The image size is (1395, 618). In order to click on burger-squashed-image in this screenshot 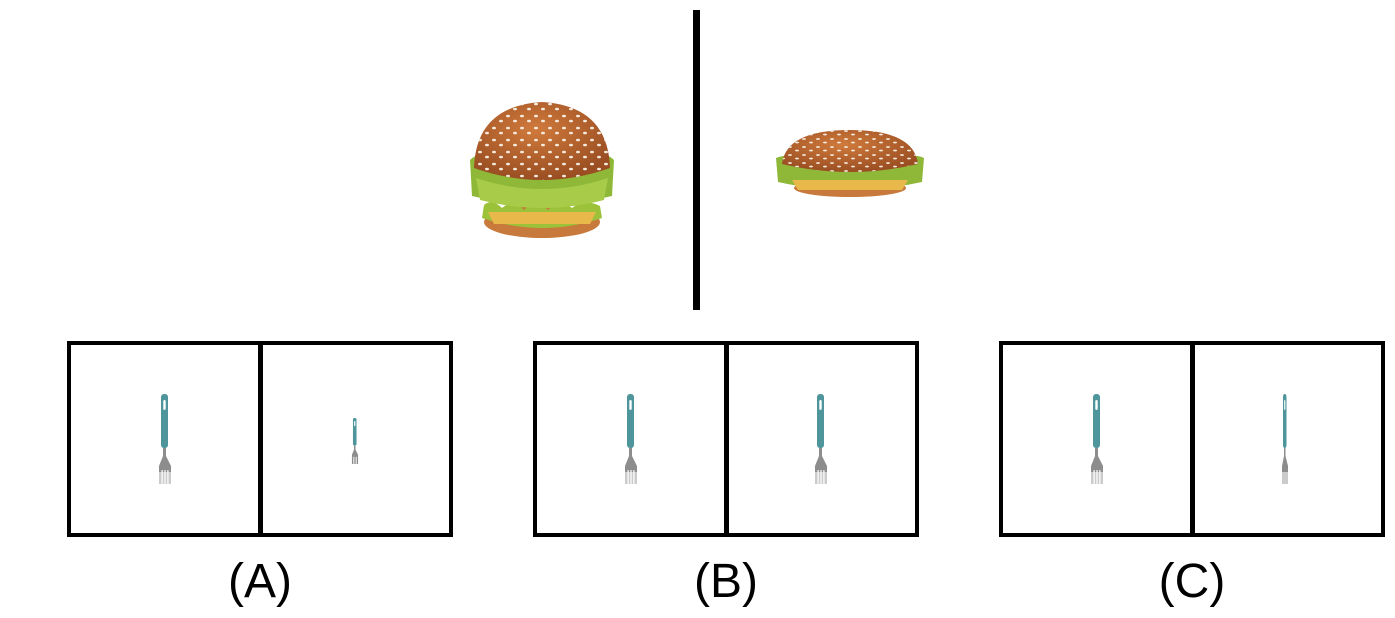, I will do `click(850, 163)`.